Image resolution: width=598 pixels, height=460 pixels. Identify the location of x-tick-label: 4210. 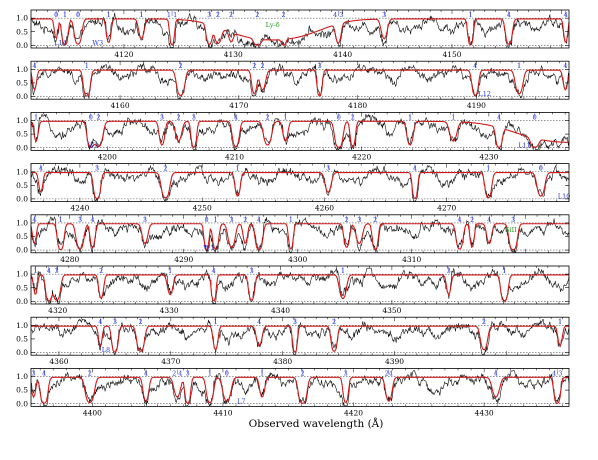
(234, 156).